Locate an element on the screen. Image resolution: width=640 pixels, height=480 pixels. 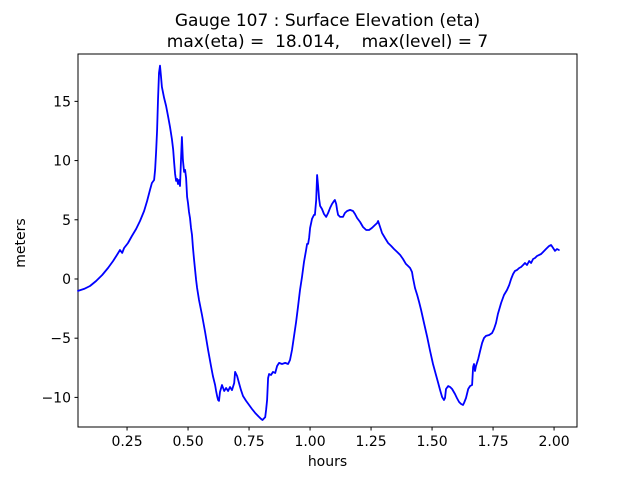
y-axis-label: meters is located at coordinates (21, 242).